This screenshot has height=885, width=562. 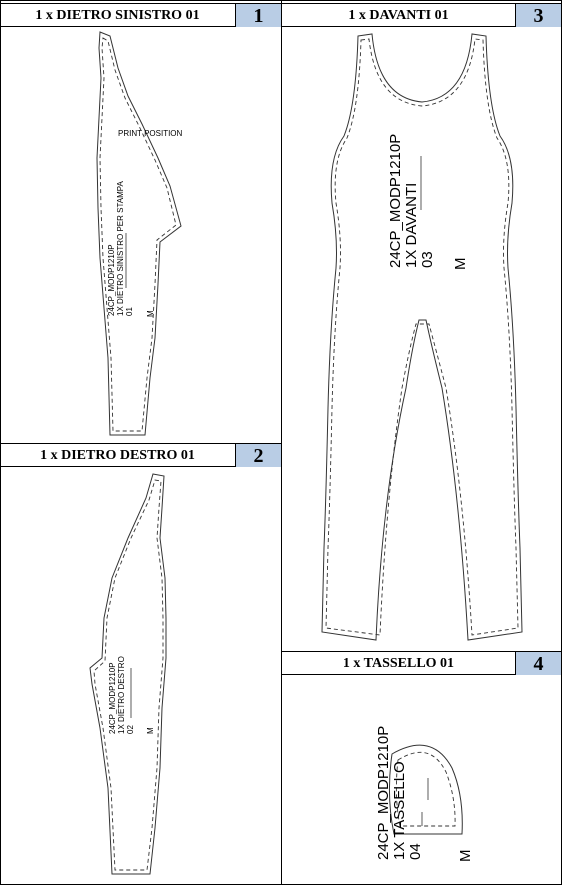 What do you see at coordinates (398, 663) in the screenshot?
I see `panel-4-title: 1 x TASSELLO 01` at bounding box center [398, 663].